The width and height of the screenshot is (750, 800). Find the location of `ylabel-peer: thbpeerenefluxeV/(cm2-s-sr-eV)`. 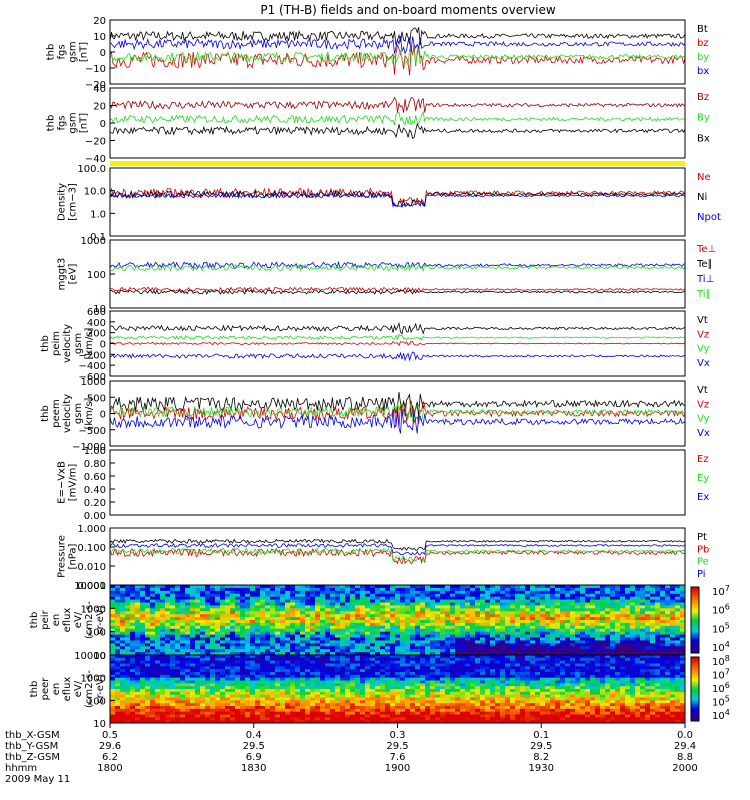

ylabel-peer: thbpeerenefluxeV/(cm2-s-sr-eV) is located at coordinates (67, 689).